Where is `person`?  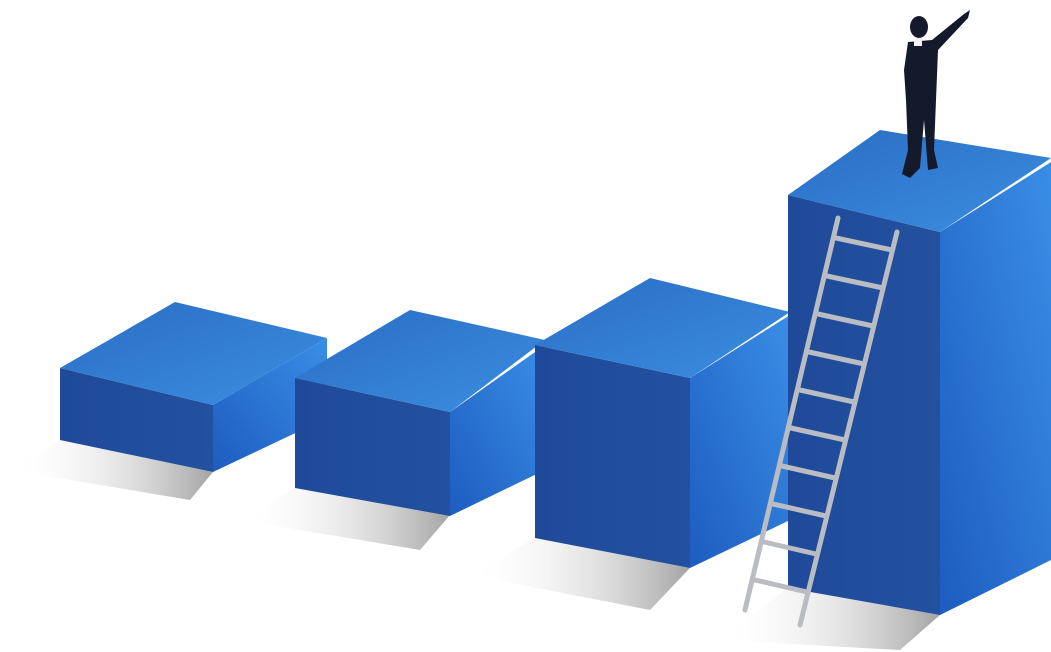 person is located at coordinates (936, 94).